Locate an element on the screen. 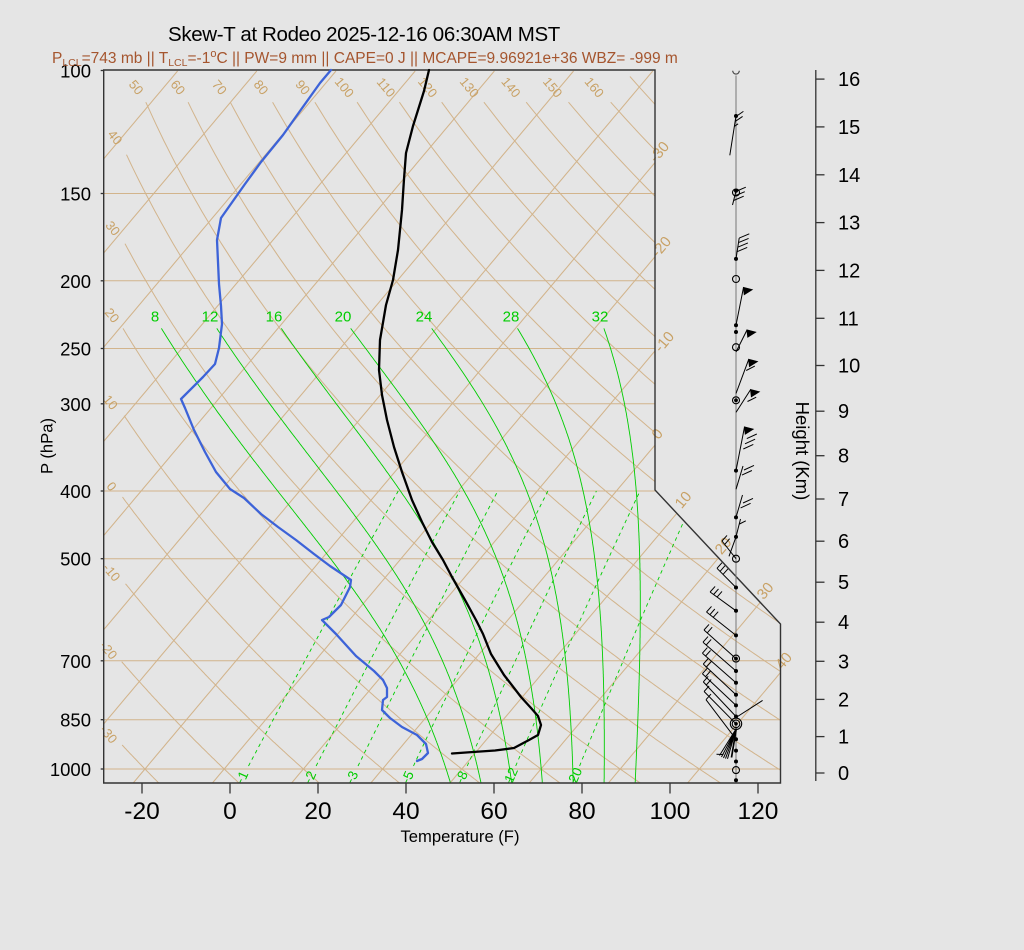 This screenshot has height=950, width=1024. svg-text: Temperature (F) is located at coordinates (460, 836).